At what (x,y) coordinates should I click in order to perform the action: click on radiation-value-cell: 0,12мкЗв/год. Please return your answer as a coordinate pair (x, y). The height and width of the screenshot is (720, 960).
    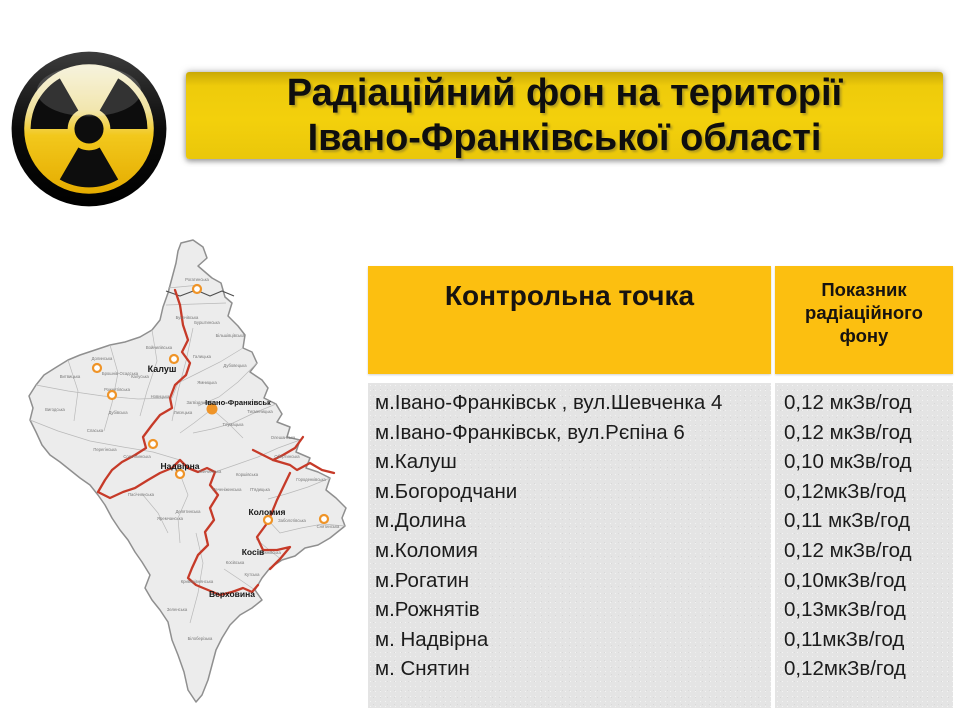
    Looking at the image, I should click on (864, 491).